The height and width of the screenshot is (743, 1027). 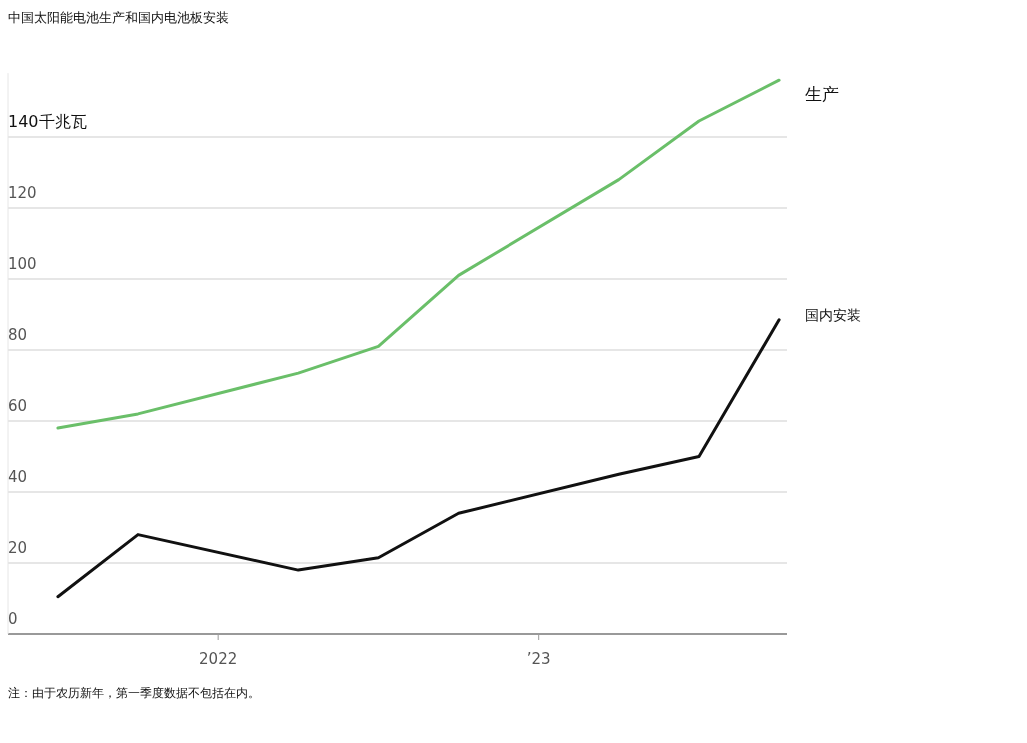 I want to click on text: 注：由于农历新年，第一季度数据不包括在内。, so click(x=134, y=693).